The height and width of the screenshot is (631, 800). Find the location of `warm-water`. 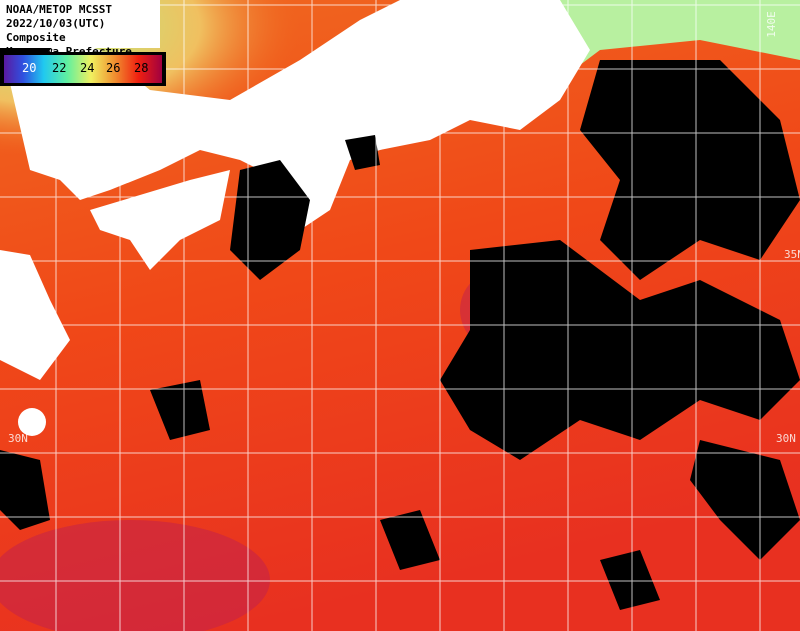

warm-water is located at coordinates (135, 575).